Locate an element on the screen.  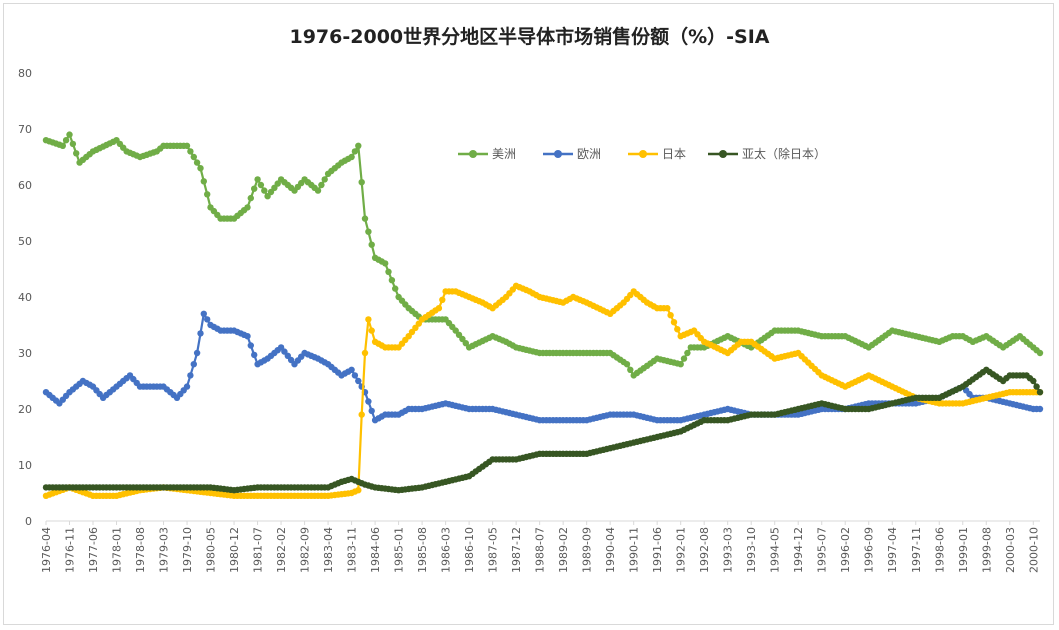
y-tick-label: 40 is located at coordinates (25, 297).